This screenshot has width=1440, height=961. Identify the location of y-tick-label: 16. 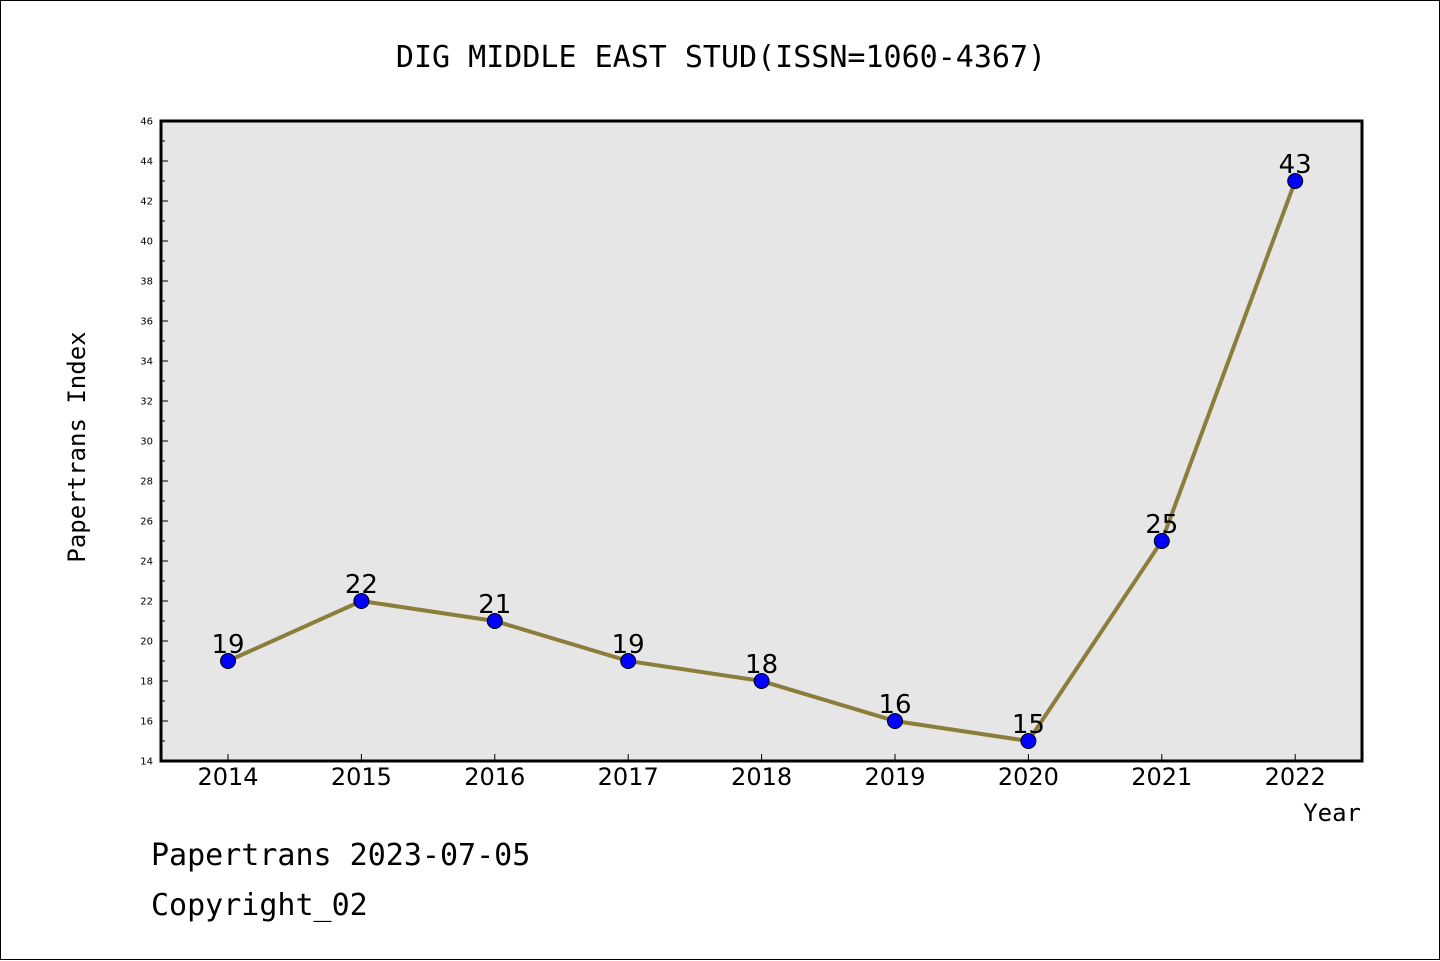
(146, 722).